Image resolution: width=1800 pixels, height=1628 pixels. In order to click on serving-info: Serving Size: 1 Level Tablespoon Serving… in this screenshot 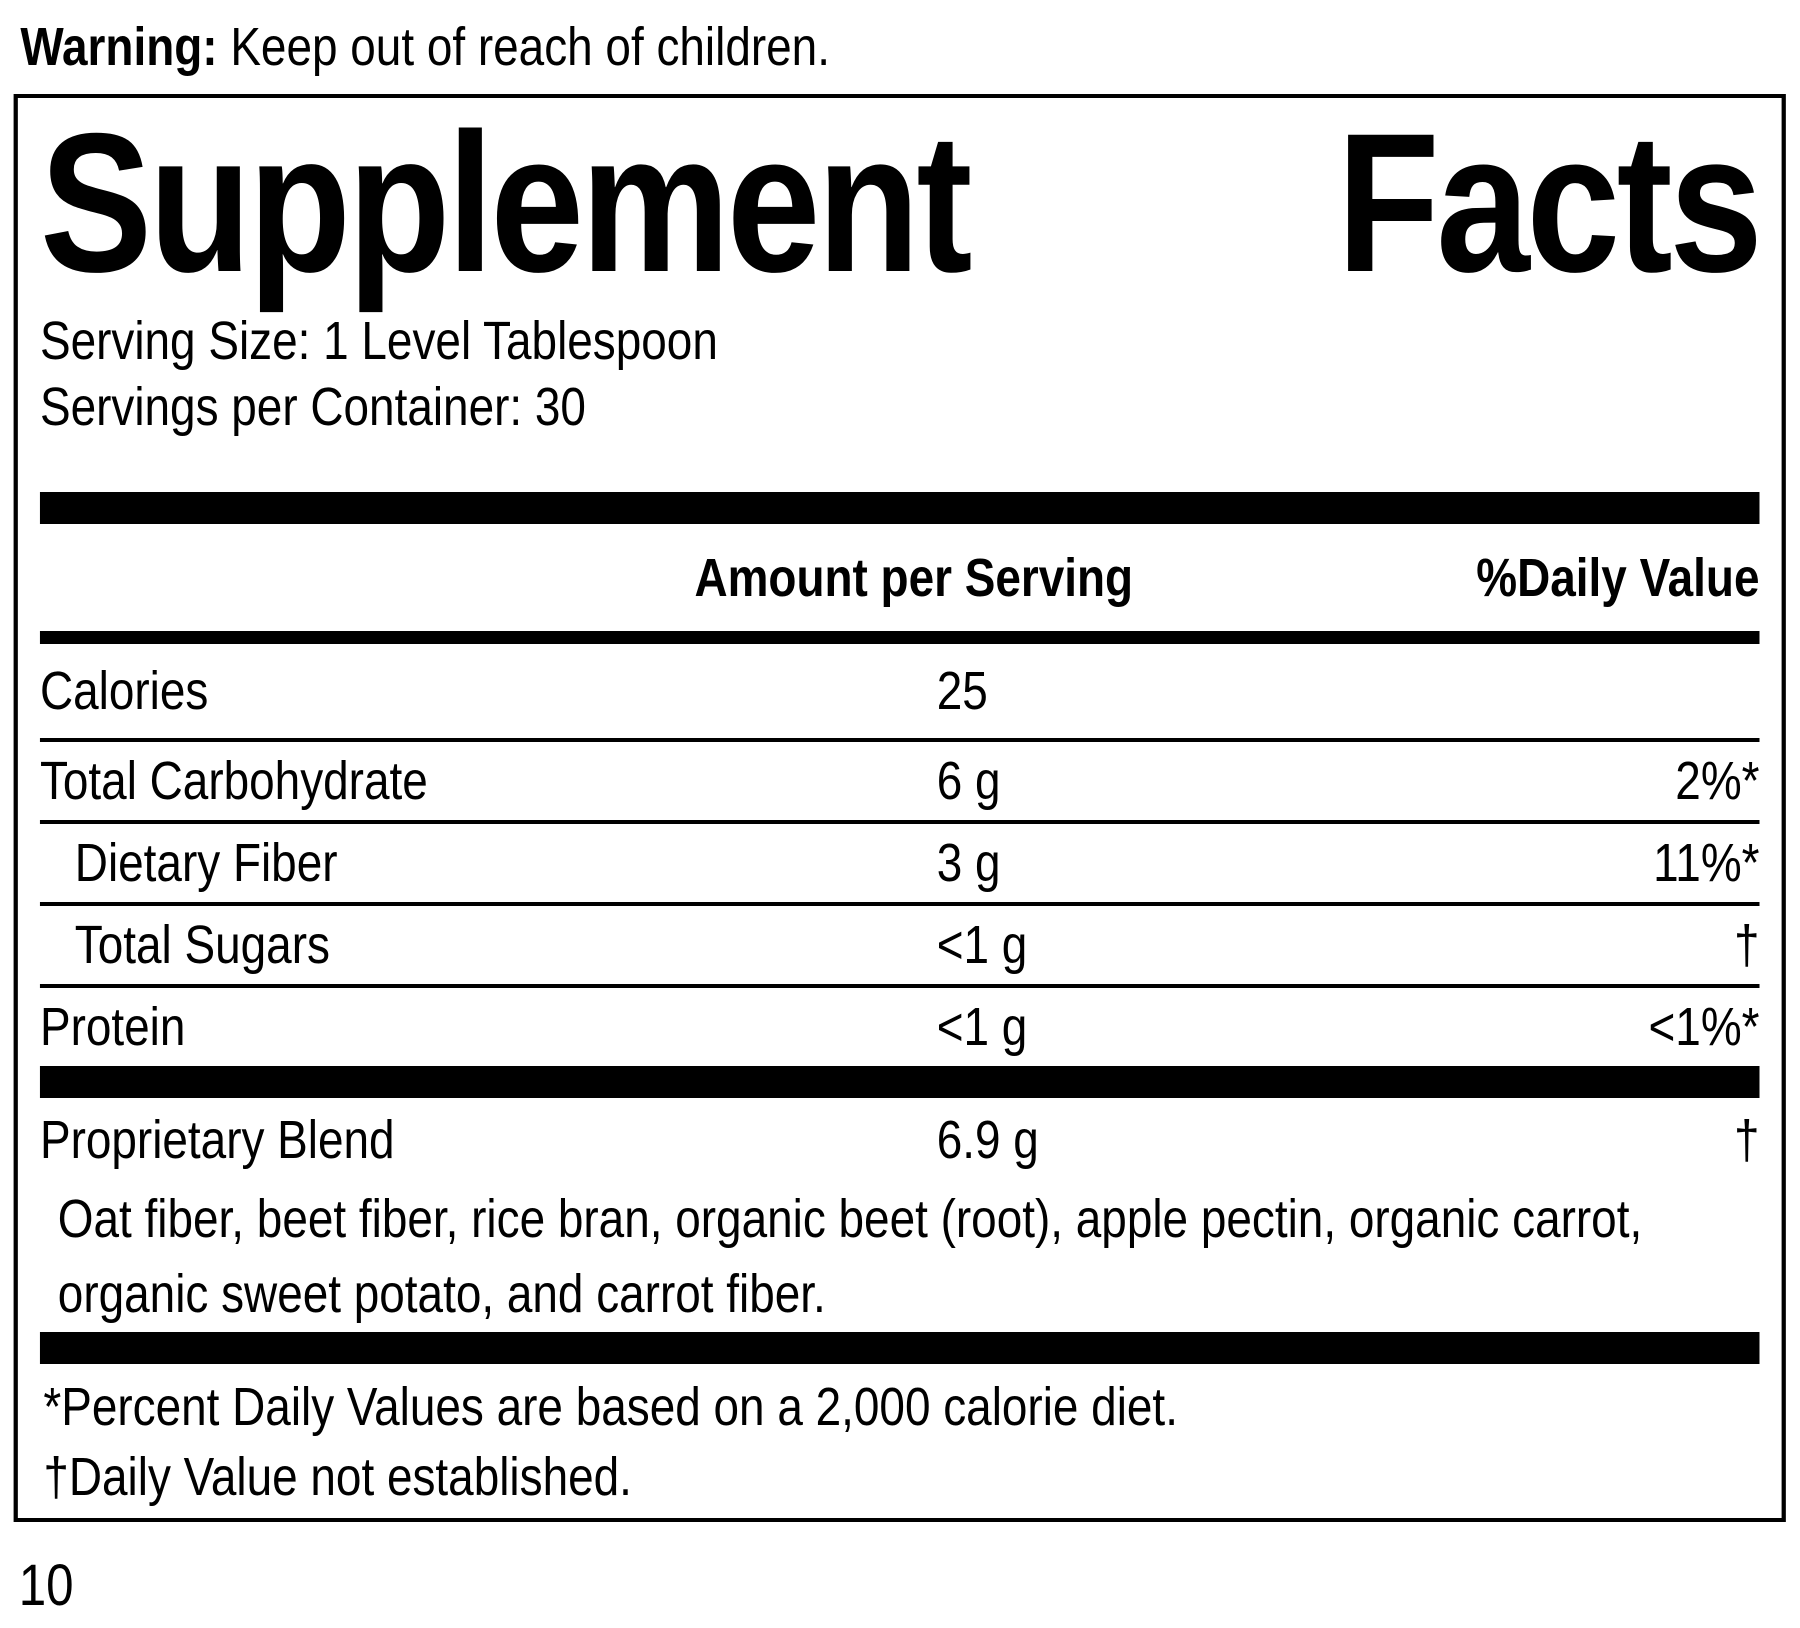, I will do `click(900, 374)`.